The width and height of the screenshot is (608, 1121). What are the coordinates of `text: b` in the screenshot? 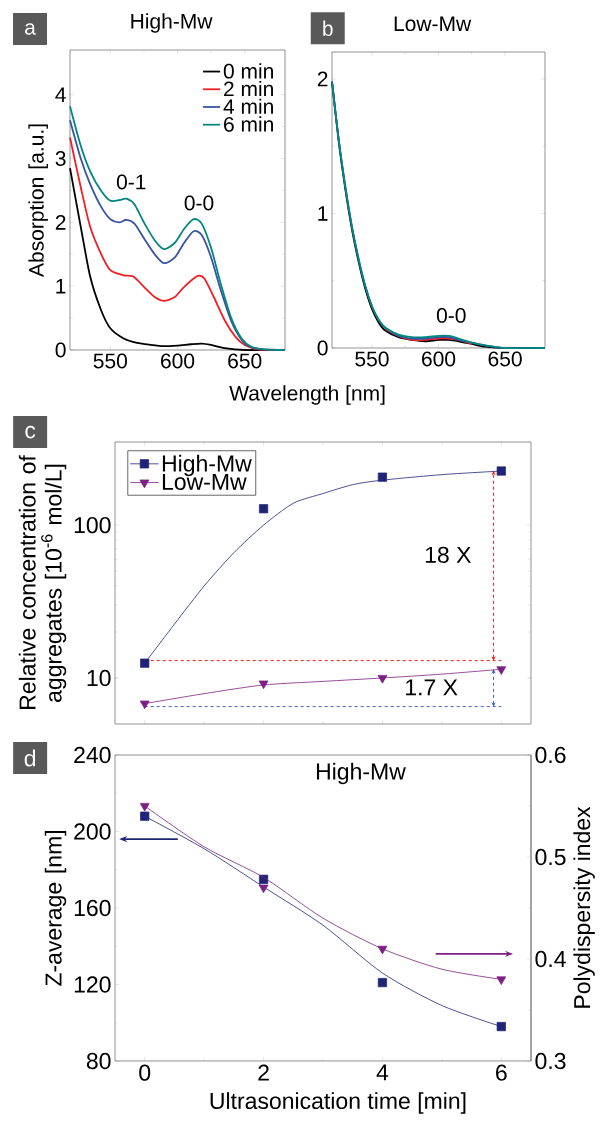 It's located at (328, 28).